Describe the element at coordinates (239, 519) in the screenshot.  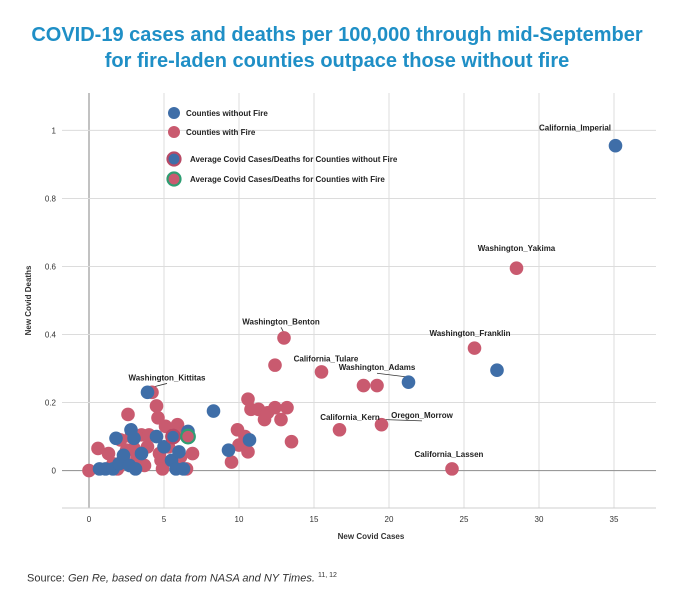
I see `x-tick-label: 10` at that location.